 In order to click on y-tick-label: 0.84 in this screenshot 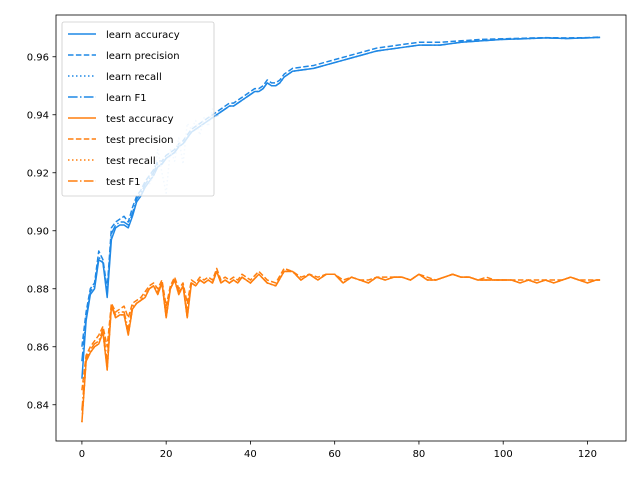, I will do `click(38, 405)`.